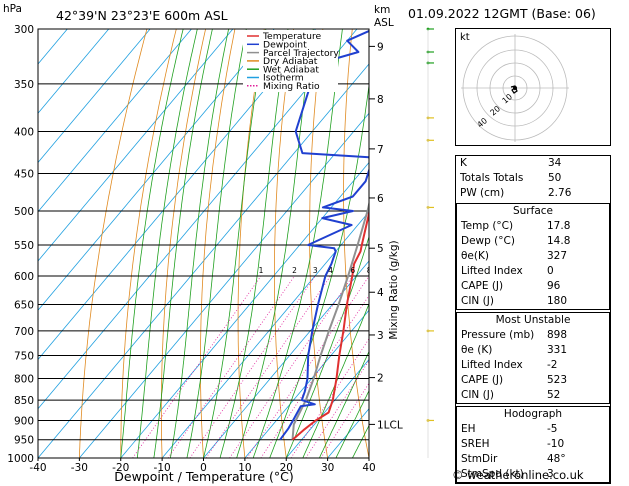 This screenshot has width=629, height=486. I want to click on legend-label: Temperature, so click(292, 36).